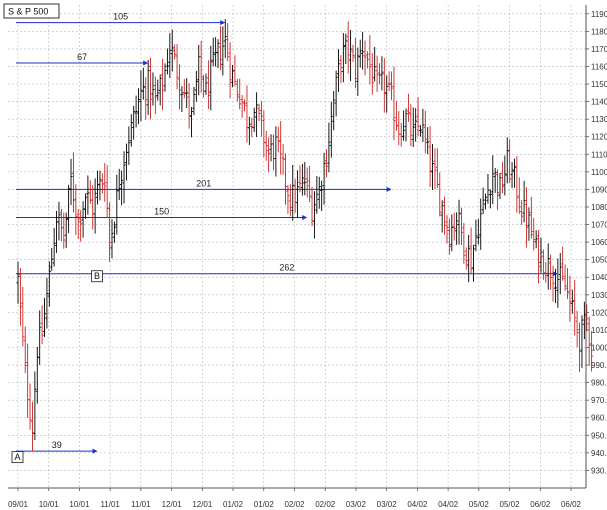 The width and height of the screenshot is (607, 510). I want to click on y-tick-label: 1020.00, so click(599, 312).